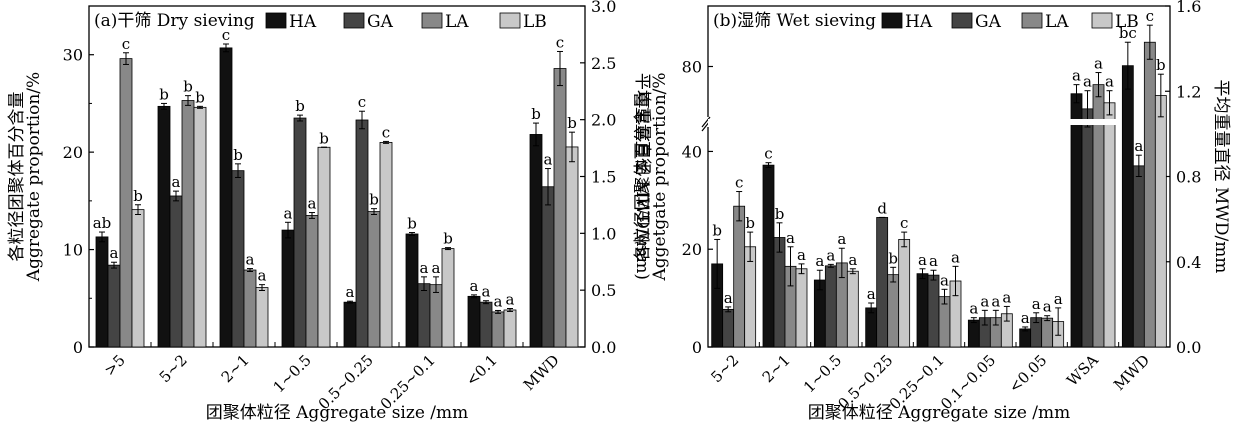 The image size is (1234, 426). What do you see at coordinates (1093, 122) in the screenshot?
I see `bar-break-gap` at bounding box center [1093, 122].